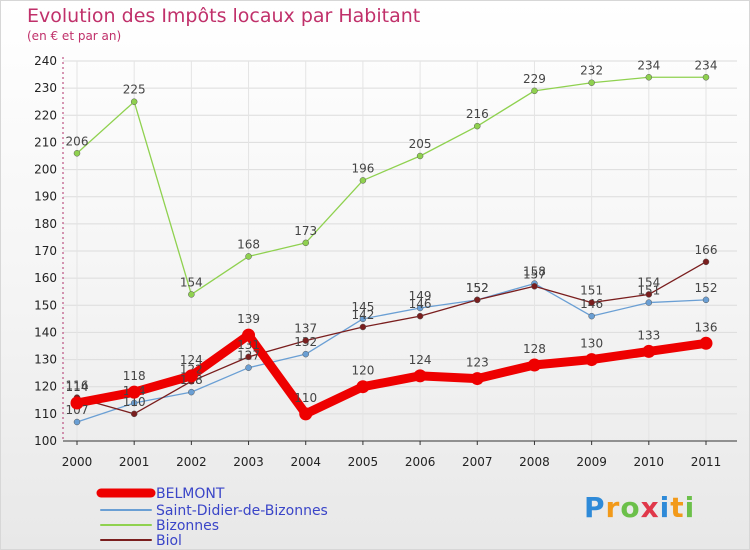 The width and height of the screenshot is (750, 550). Describe the element at coordinates (45, 251) in the screenshot. I see `y-tick-label: 170` at that location.